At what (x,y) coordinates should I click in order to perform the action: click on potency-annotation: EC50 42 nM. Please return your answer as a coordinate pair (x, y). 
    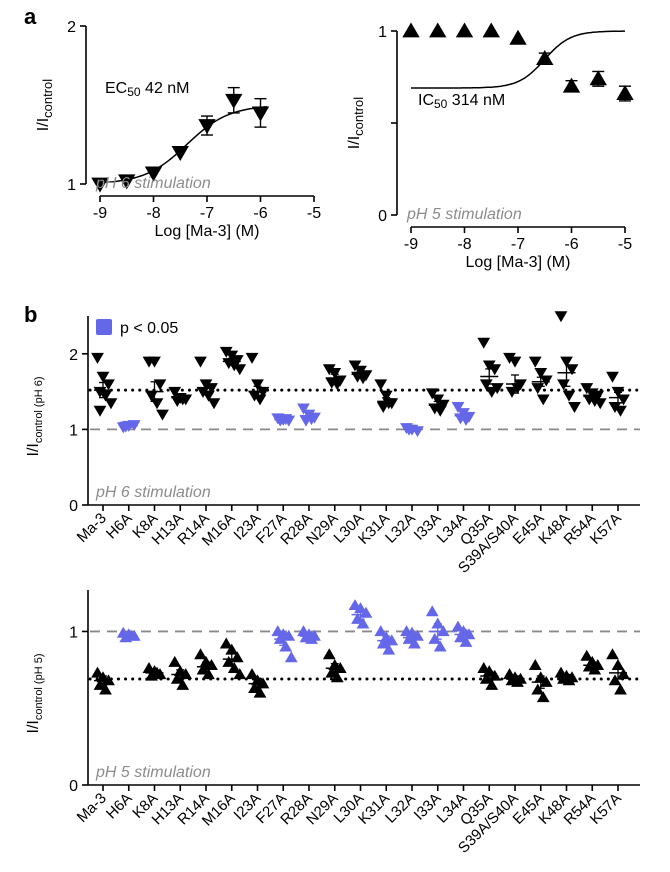
    Looking at the image, I should click on (147, 89).